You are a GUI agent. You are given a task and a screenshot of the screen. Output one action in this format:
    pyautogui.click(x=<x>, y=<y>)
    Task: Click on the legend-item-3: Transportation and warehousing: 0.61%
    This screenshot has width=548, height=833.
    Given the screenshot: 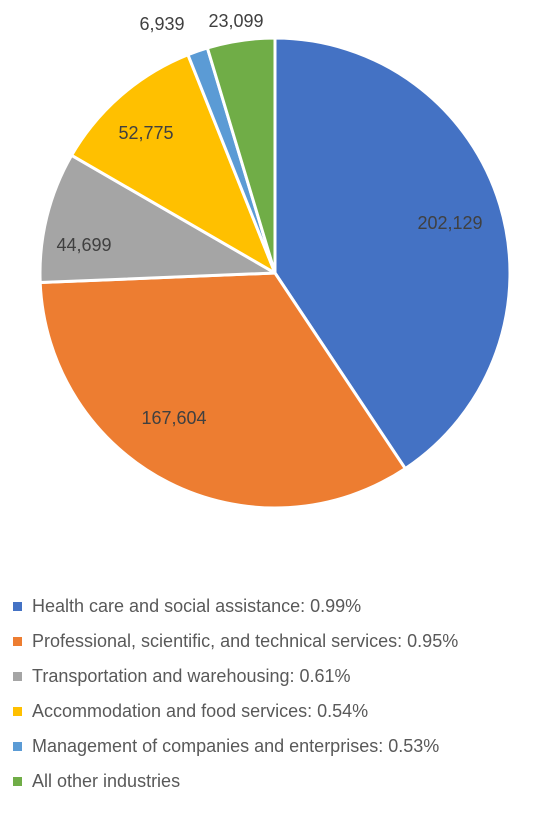 What is the action you would take?
    pyautogui.click(x=235, y=676)
    